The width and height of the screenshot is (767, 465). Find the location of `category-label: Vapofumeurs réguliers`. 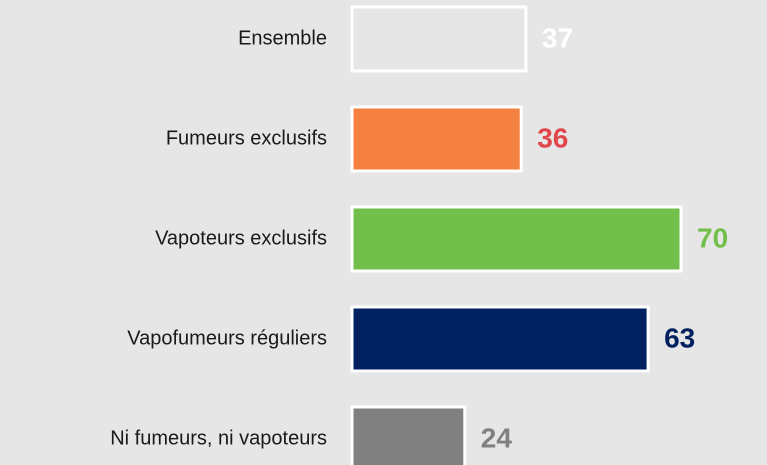

category-label: Vapofumeurs réguliers is located at coordinates (227, 338).